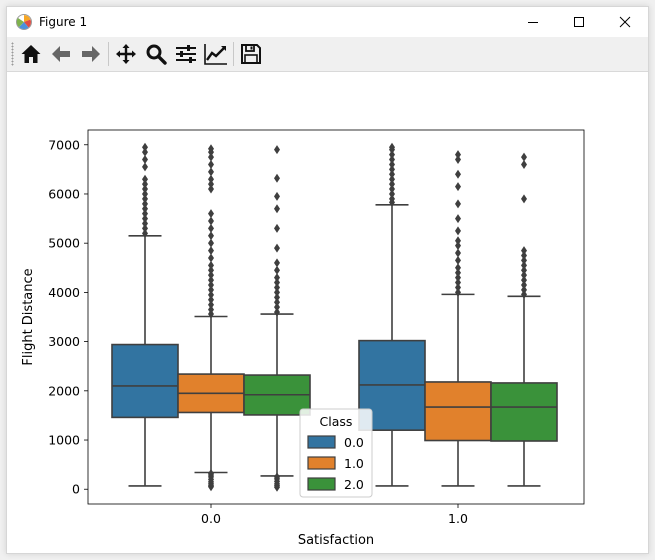 This screenshot has height=560, width=655. What do you see at coordinates (64, 243) in the screenshot?
I see `y-tick-label: 5000` at bounding box center [64, 243].